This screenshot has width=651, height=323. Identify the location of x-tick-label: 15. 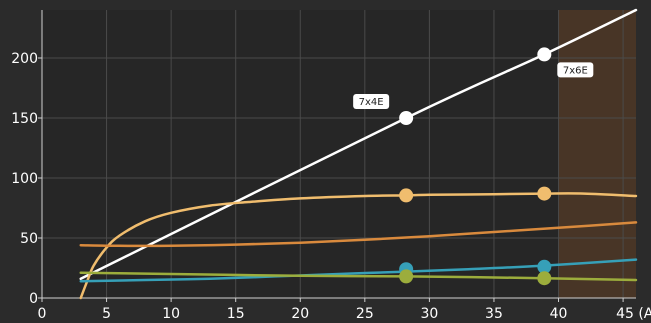
(236, 314).